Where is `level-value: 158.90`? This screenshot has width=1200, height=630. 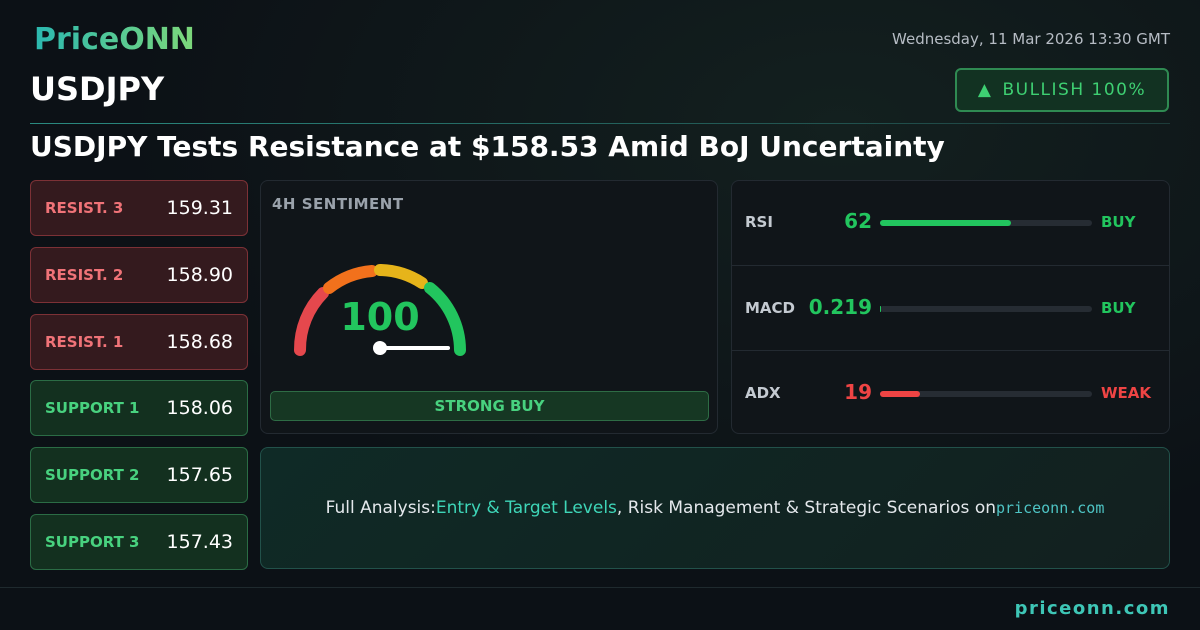 level-value: 158.90 is located at coordinates (199, 274).